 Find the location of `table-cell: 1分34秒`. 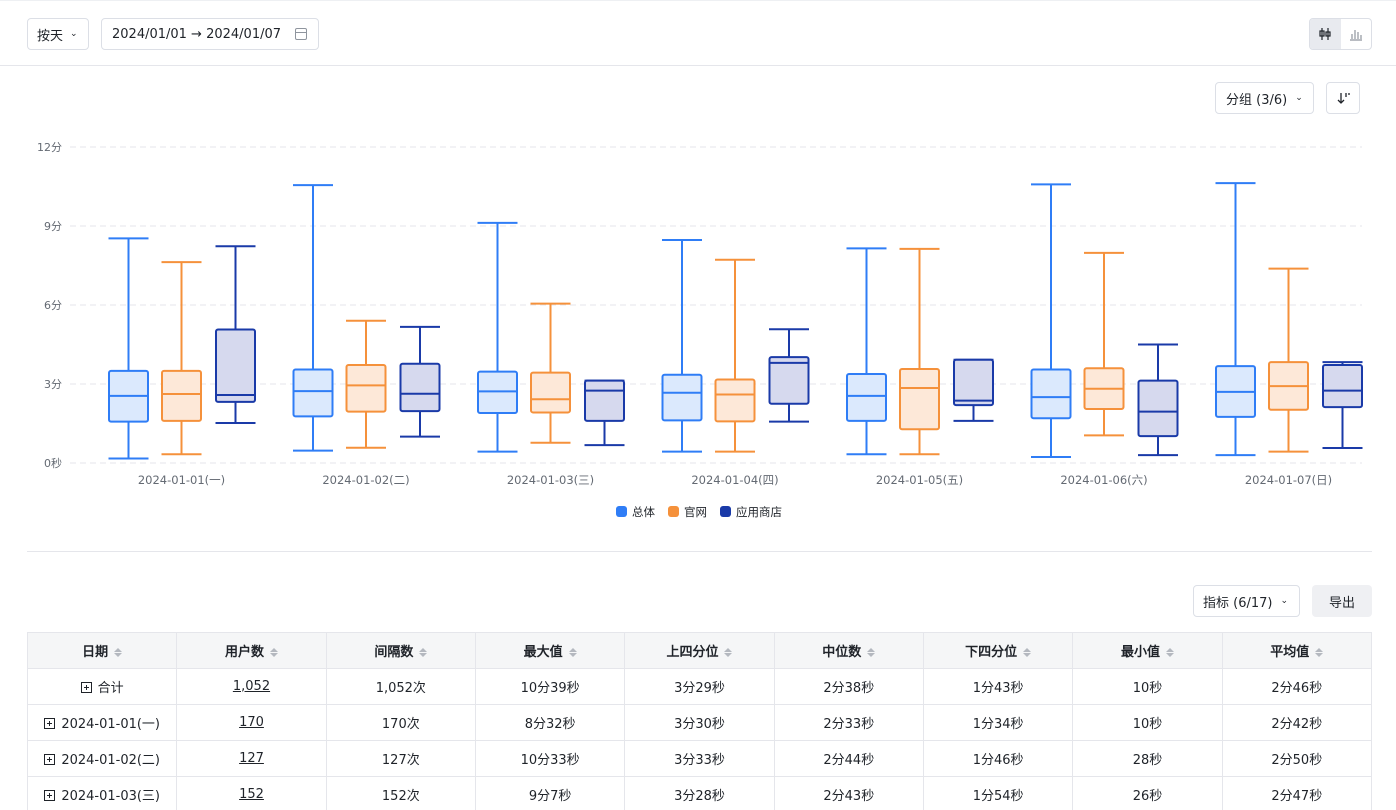

table-cell: 1分34秒 is located at coordinates (998, 722).